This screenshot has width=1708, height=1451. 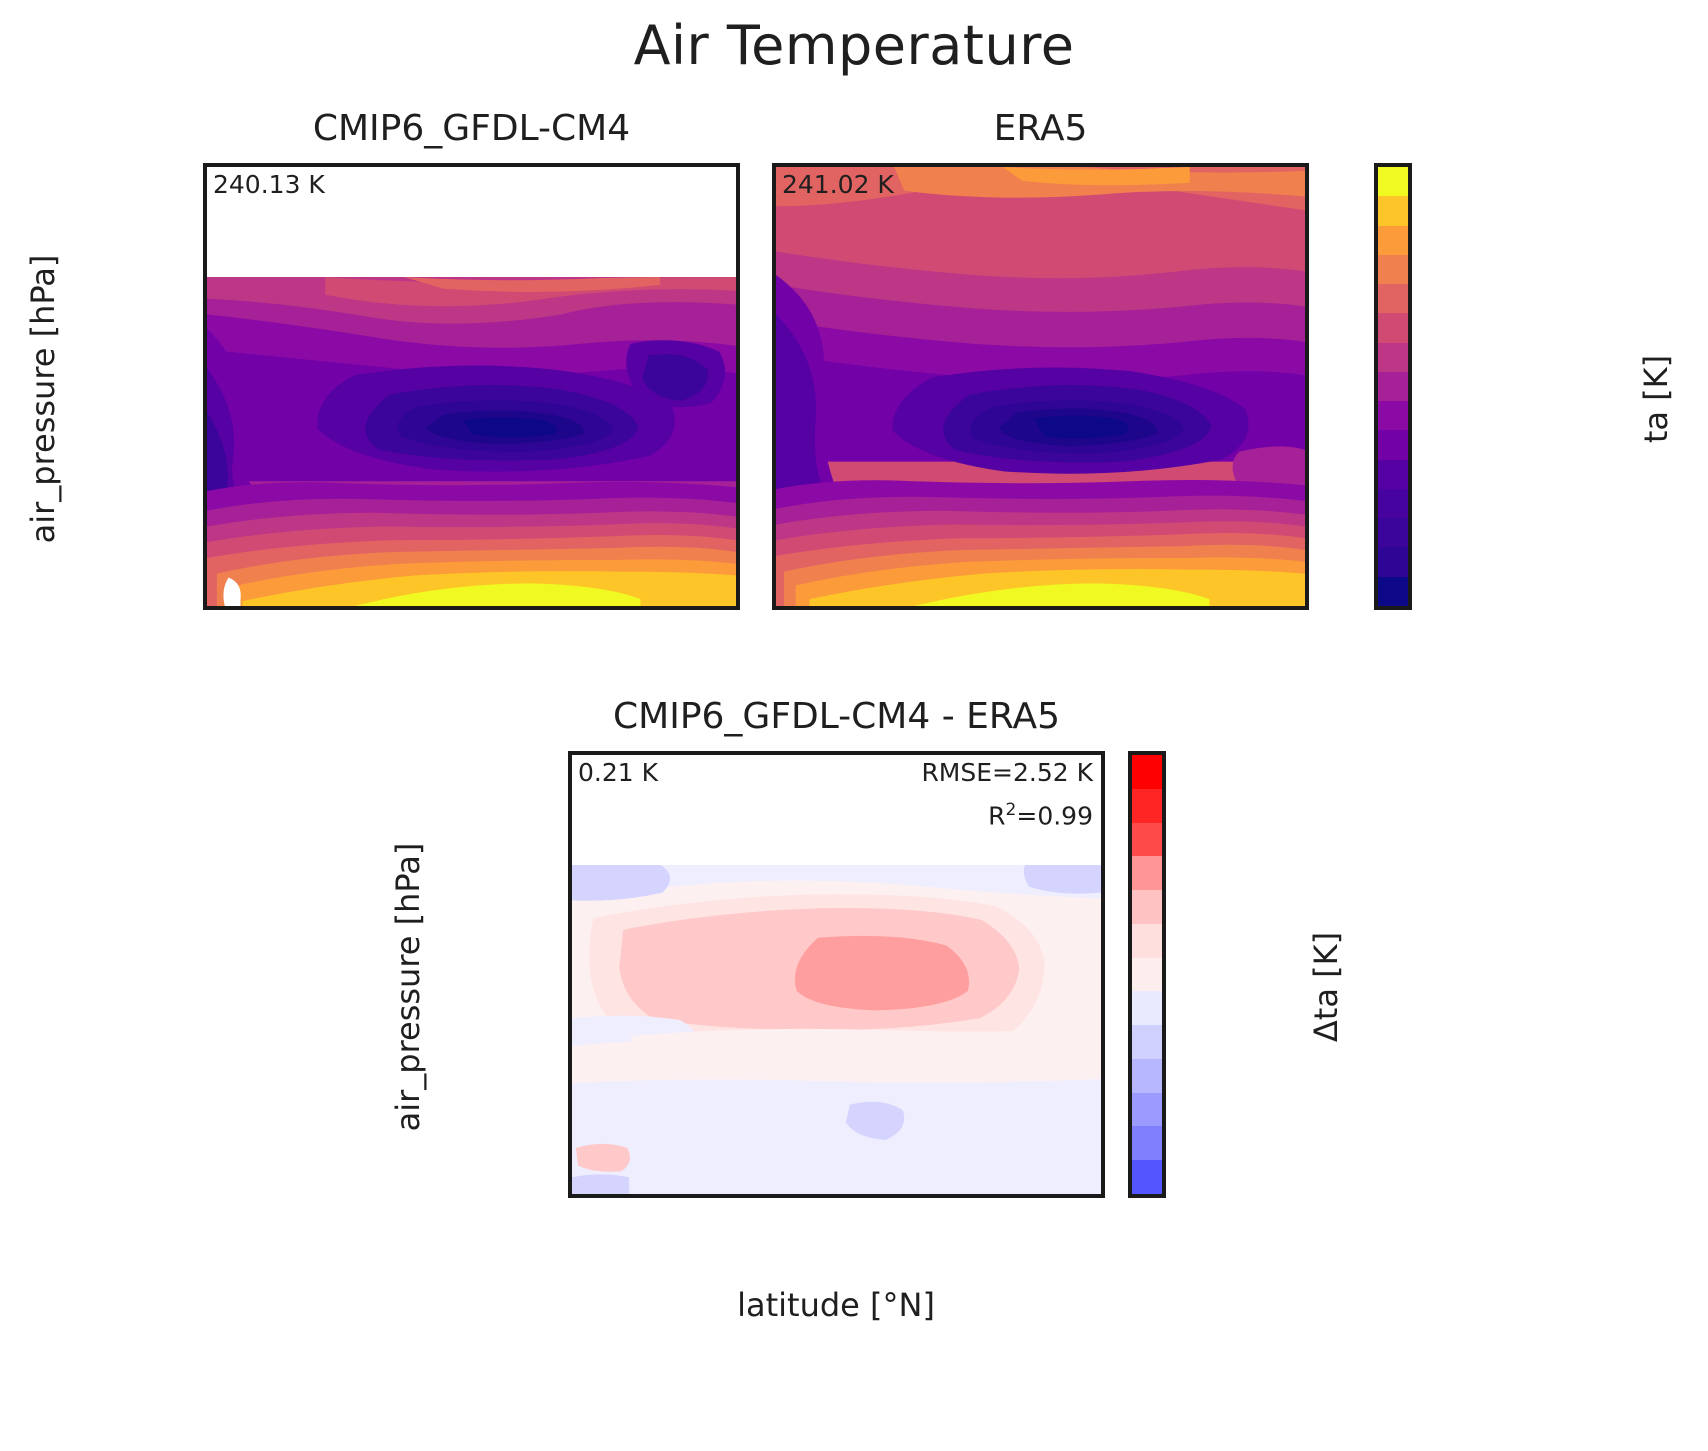 I want to click on dta-colorbar: 15 10 5 0 −5 −10, so click(x=1147, y=974).